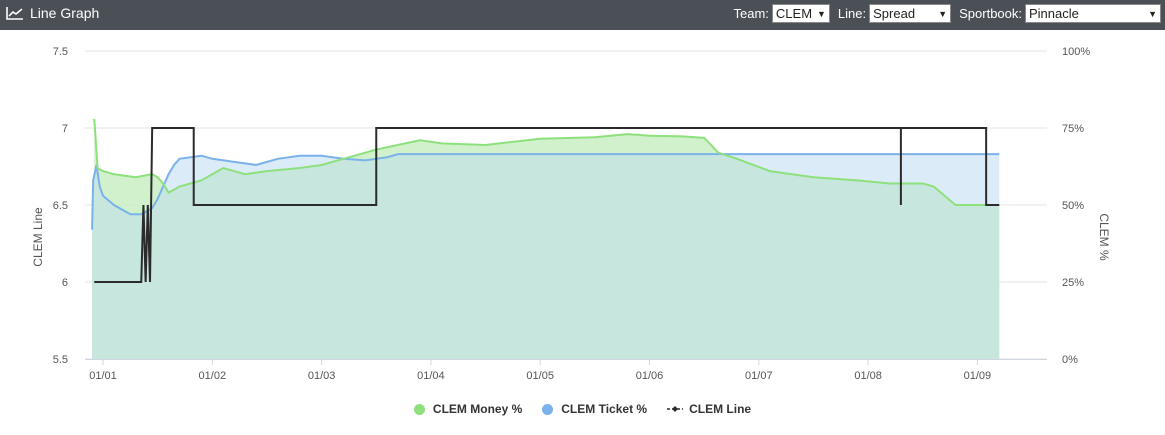 The height and width of the screenshot is (435, 1165). Describe the element at coordinates (213, 376) in the screenshot. I see `x-tick-label: 01/02` at that location.